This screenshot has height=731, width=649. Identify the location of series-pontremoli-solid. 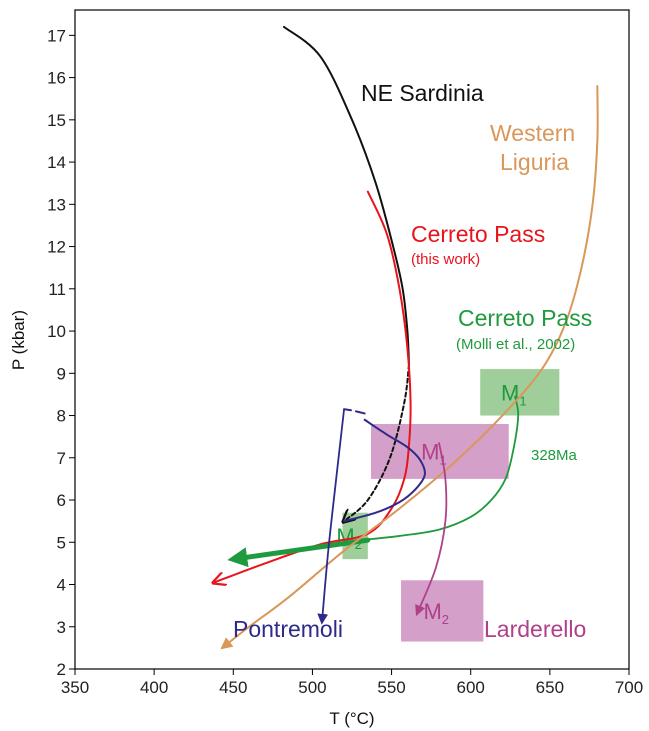
(384, 470).